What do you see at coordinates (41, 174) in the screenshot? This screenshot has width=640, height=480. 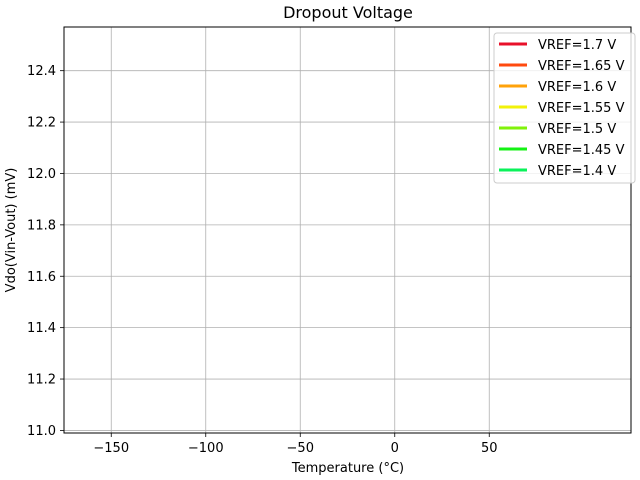 I see `y-tick-label: 12.0` at bounding box center [41, 174].